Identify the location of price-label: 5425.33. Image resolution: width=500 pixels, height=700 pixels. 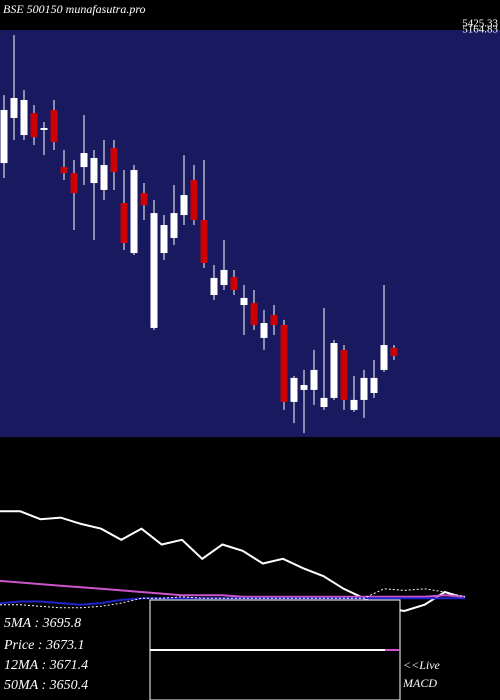
(480, 24).